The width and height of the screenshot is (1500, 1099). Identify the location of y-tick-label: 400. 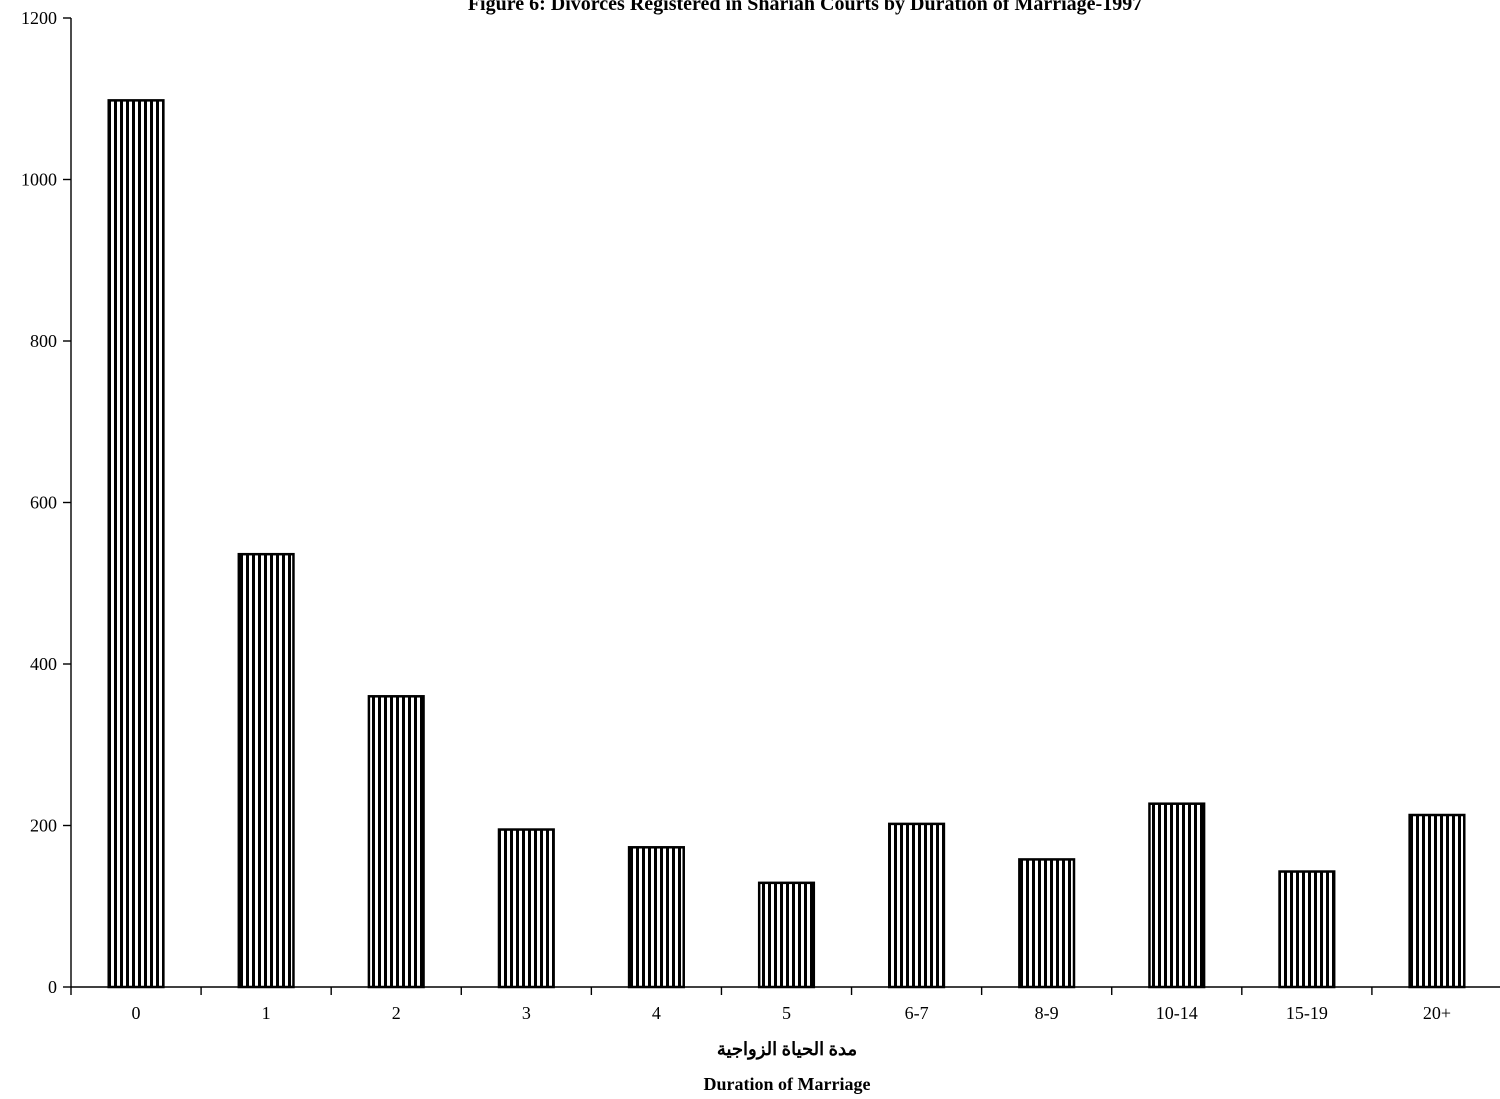
(43, 664).